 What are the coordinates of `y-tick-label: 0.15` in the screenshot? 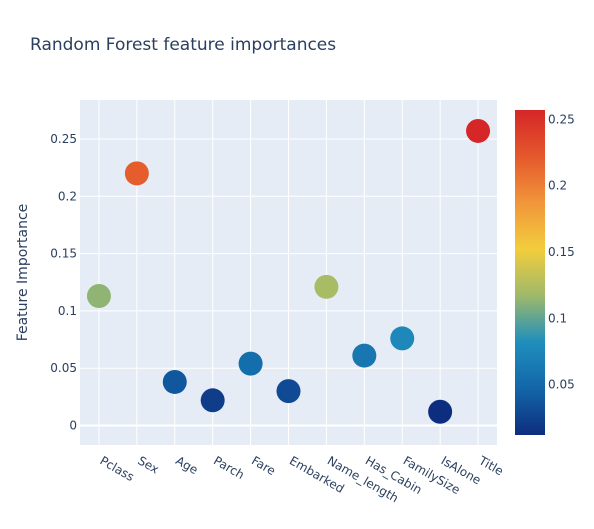 It's located at (63, 254).